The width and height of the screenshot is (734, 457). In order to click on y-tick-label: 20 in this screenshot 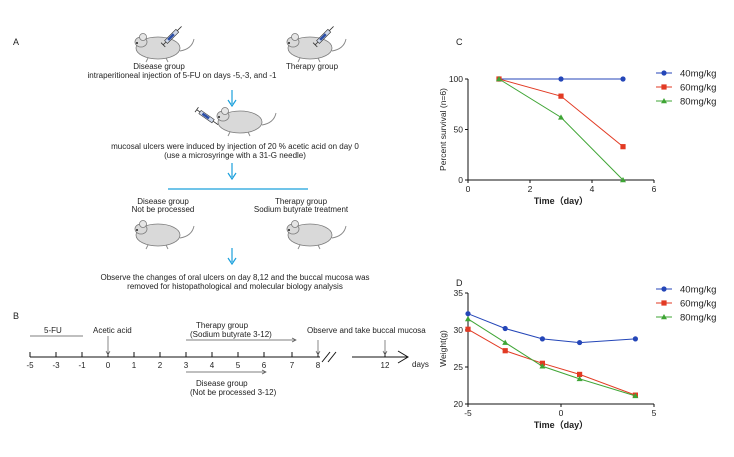, I will do `click(459, 404)`.